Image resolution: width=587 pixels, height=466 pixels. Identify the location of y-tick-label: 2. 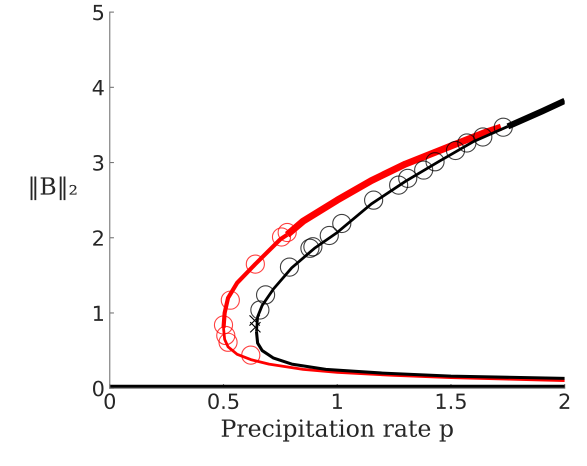
(98, 238).